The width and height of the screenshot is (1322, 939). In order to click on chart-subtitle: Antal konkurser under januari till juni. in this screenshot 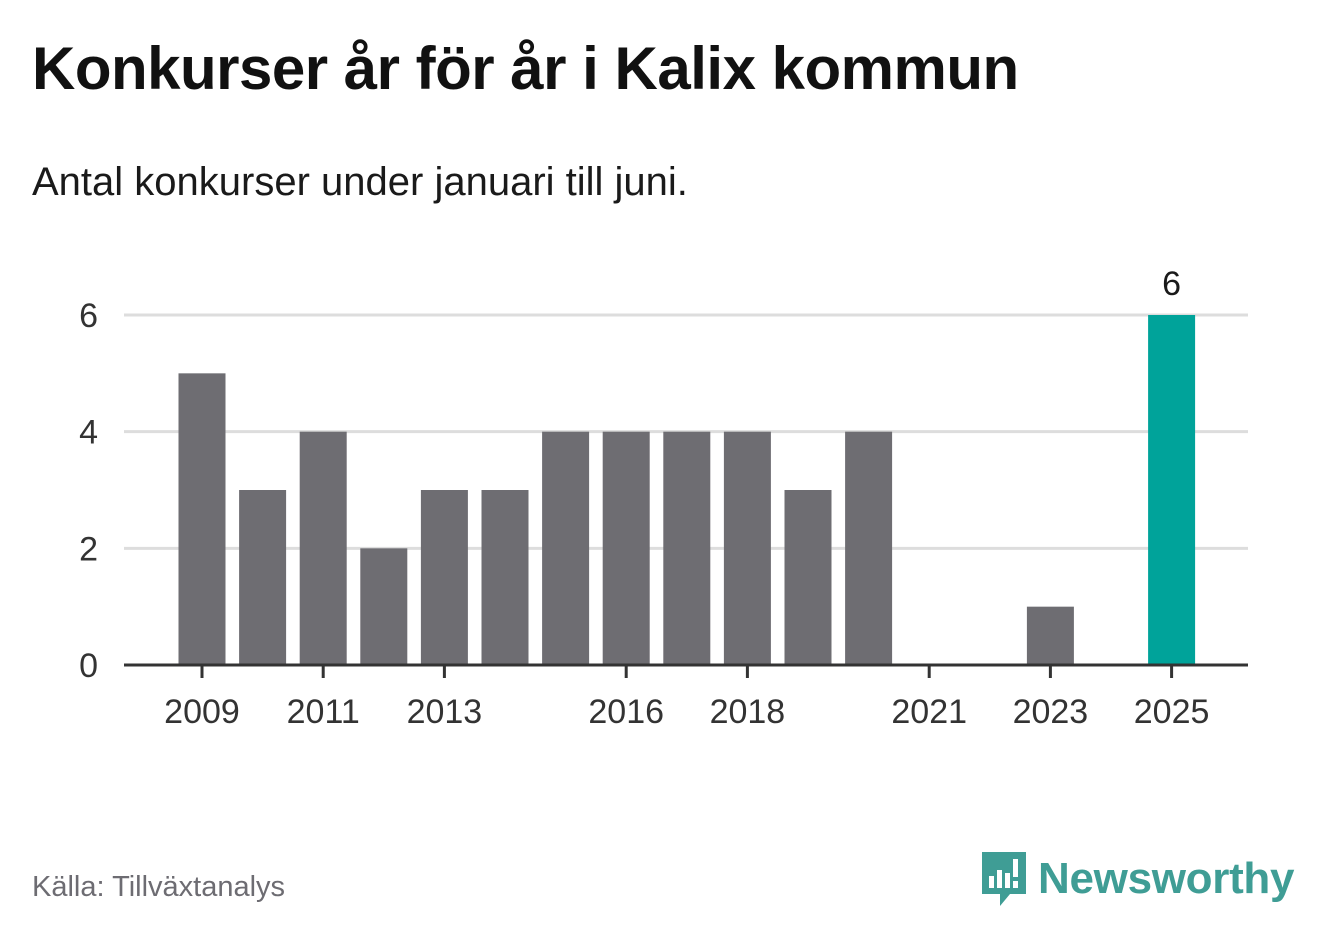, I will do `click(360, 182)`.